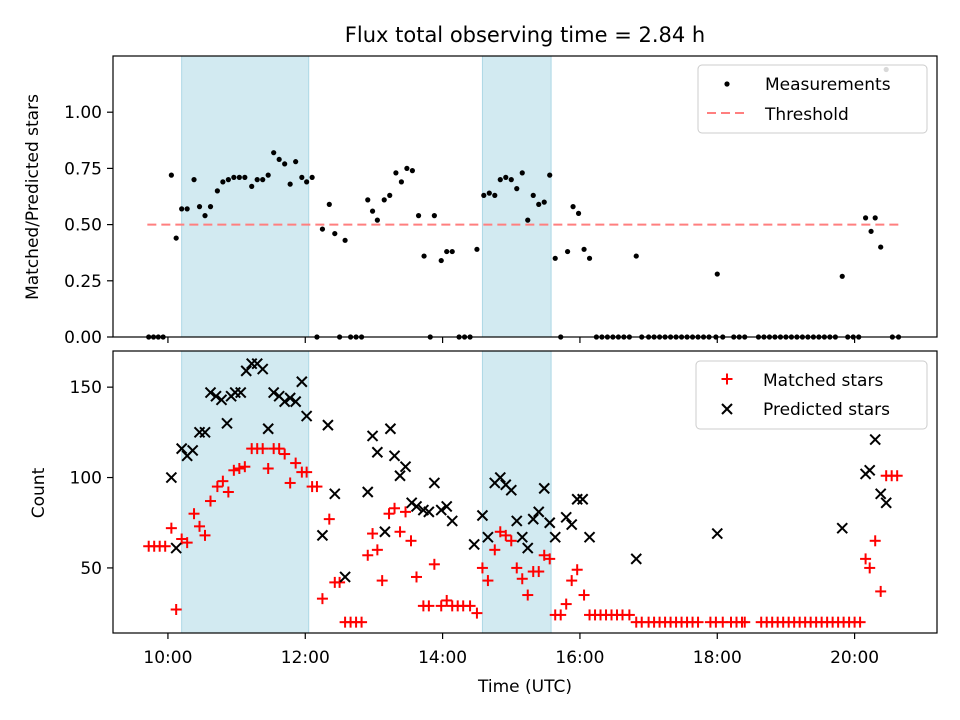 The image size is (960, 720). I want to click on y-tick-label: 0.25, so click(83, 282).